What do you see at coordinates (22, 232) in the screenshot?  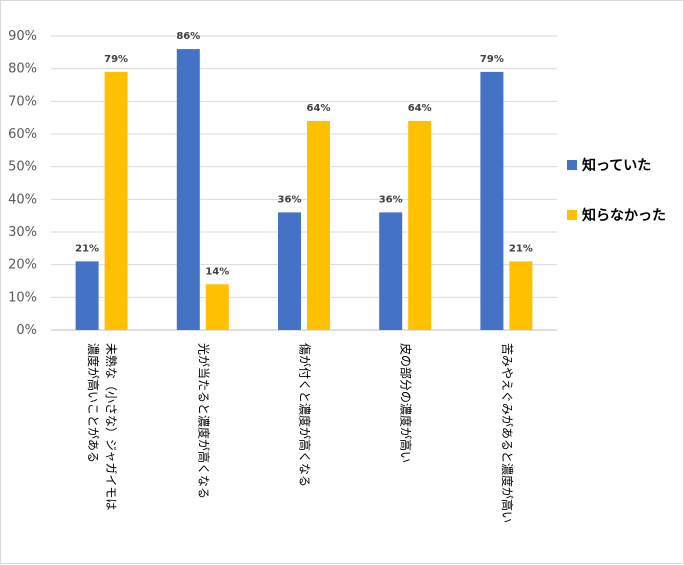 I see `y-tick-label: 30%` at bounding box center [22, 232].